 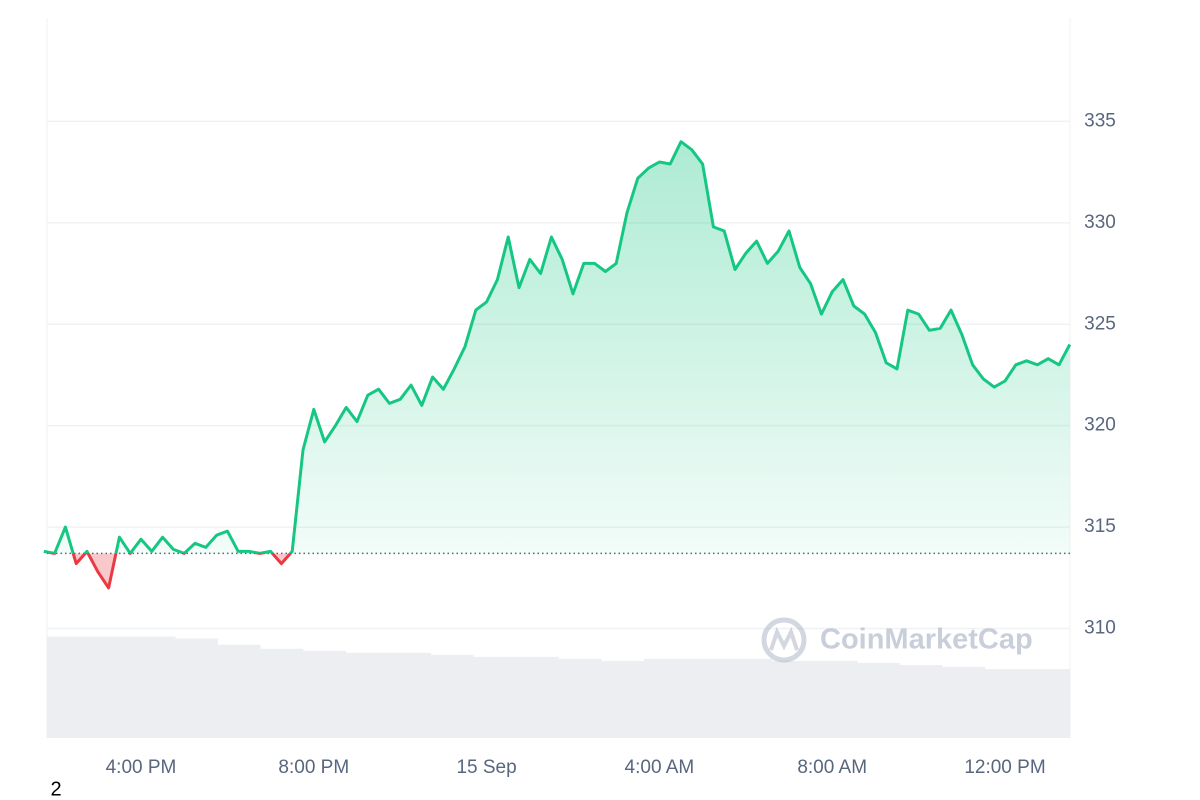 What do you see at coordinates (832, 767) in the screenshot?
I see `x-tick-label: 8:00 AM` at bounding box center [832, 767].